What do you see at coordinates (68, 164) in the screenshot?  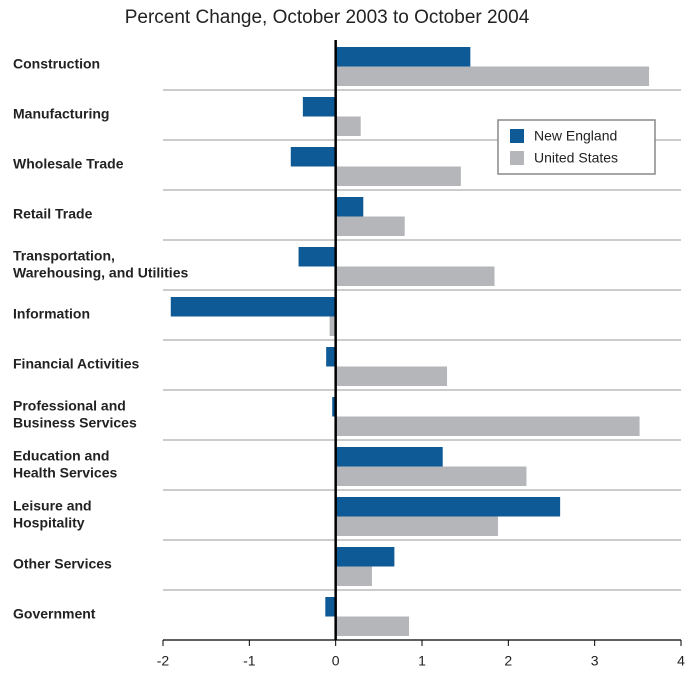 I see `category-label: Wholesale Trade` at bounding box center [68, 164].